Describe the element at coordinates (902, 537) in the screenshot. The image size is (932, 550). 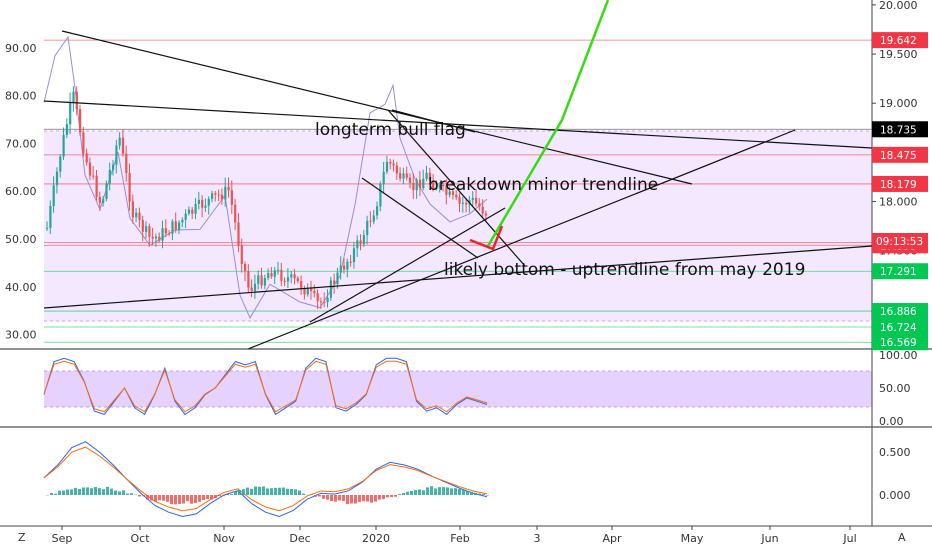
I see `corner-right-label: A` at that location.